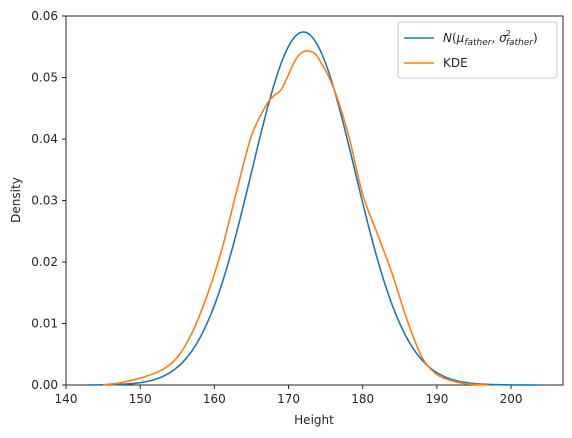 The image size is (572, 438). Describe the element at coordinates (140, 399) in the screenshot. I see `x-tick-label: 150` at that location.